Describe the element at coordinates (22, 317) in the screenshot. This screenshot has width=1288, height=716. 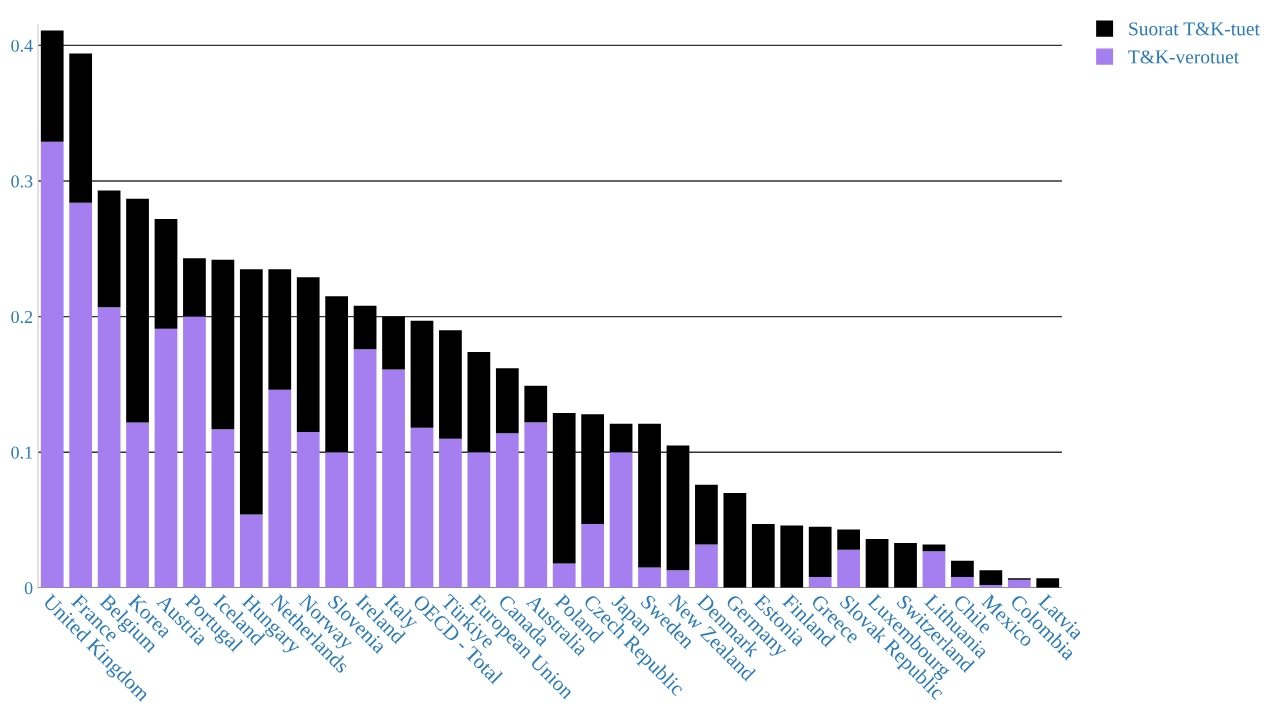
I see `y-tick-label: 0.2` at that location.